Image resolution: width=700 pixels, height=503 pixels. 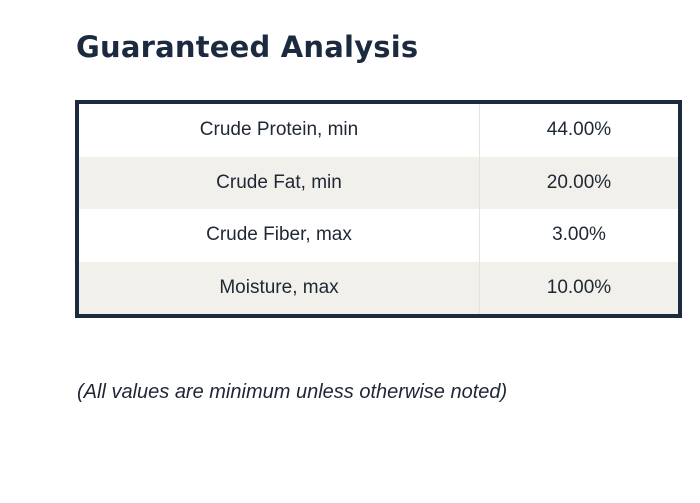 What do you see at coordinates (279, 130) in the screenshot?
I see `nutrient-name: Crude Protein, min` at bounding box center [279, 130].